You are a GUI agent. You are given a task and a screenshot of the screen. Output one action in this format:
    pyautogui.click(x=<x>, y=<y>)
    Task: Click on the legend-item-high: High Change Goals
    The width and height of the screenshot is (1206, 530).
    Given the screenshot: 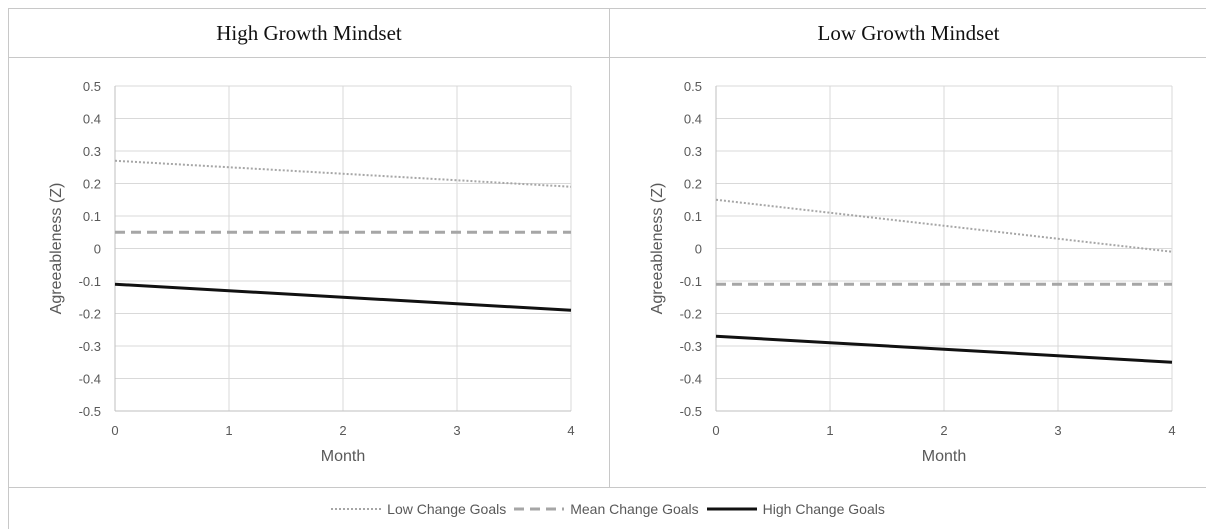 What is the action you would take?
    pyautogui.click(x=795, y=509)
    